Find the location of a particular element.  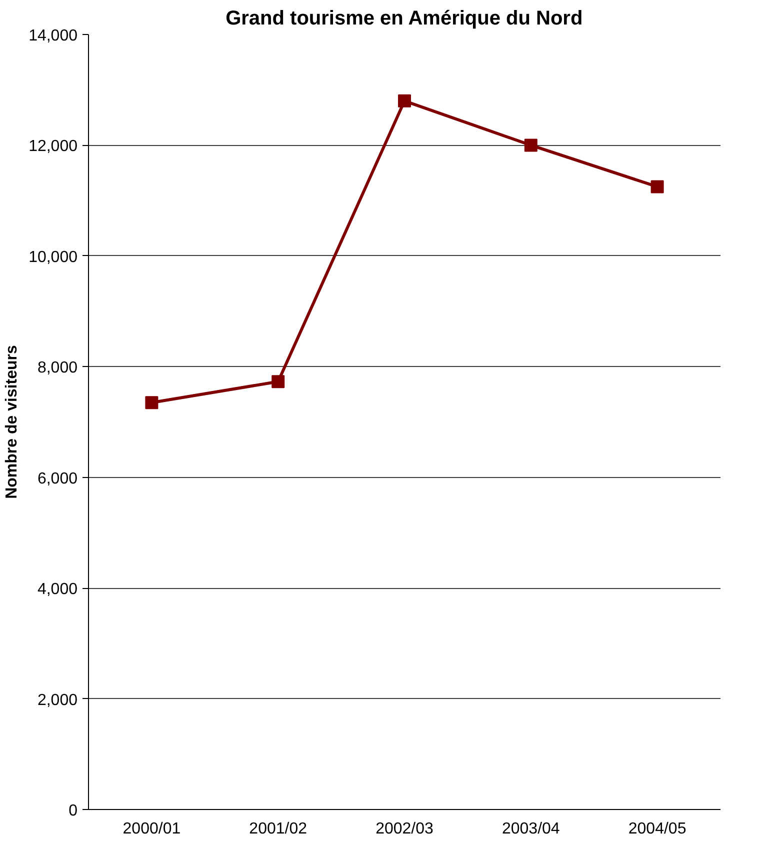

y-tick-label: 12,000 is located at coordinates (53, 147).